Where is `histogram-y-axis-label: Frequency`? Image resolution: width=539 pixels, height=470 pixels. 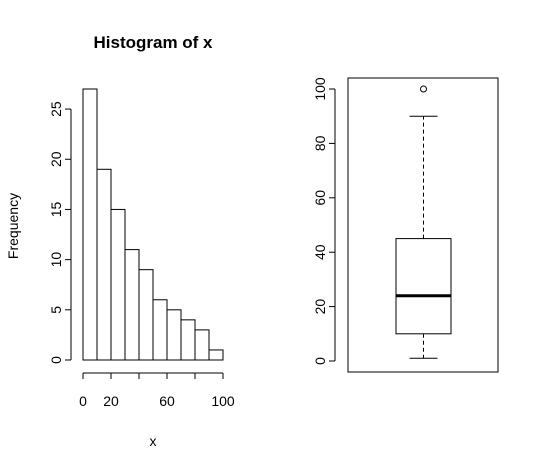 histogram-y-axis-label: Frequency is located at coordinates (13, 226).